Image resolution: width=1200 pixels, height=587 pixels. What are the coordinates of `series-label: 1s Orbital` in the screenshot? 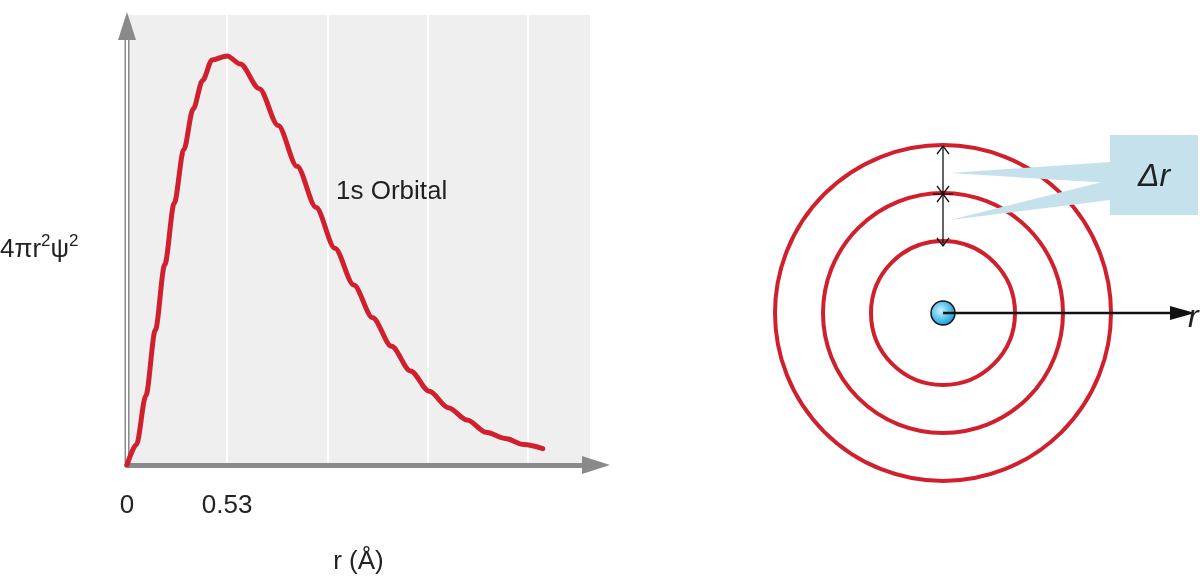 It's located at (391, 190).